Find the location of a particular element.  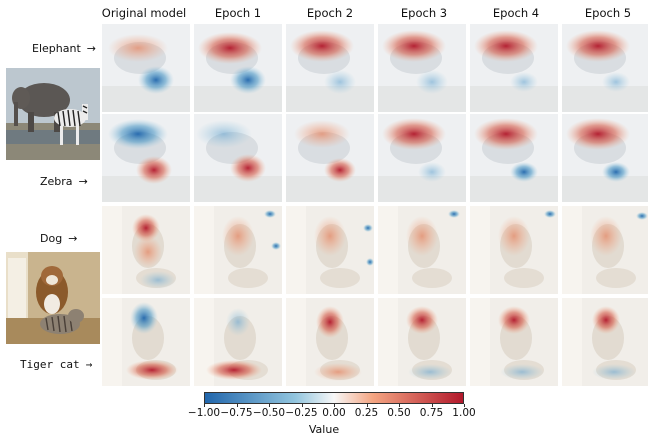

column-header-original: Original model is located at coordinates (144, 13).